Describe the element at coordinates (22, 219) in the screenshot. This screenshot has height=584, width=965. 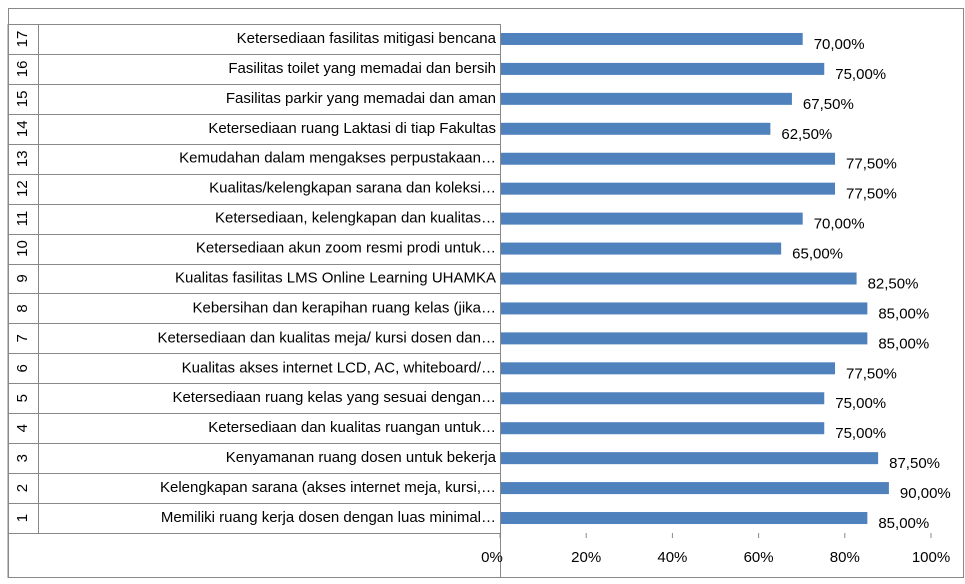
I see `row-number: 11` at that location.